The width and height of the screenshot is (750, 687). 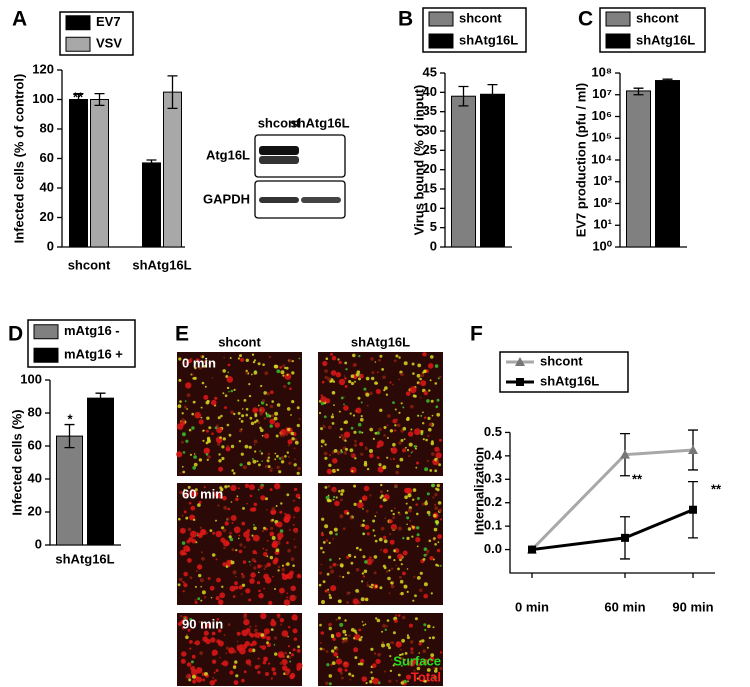 What do you see at coordinates (612, 503) in the screenshot?
I see `axis` at bounding box center [612, 503].